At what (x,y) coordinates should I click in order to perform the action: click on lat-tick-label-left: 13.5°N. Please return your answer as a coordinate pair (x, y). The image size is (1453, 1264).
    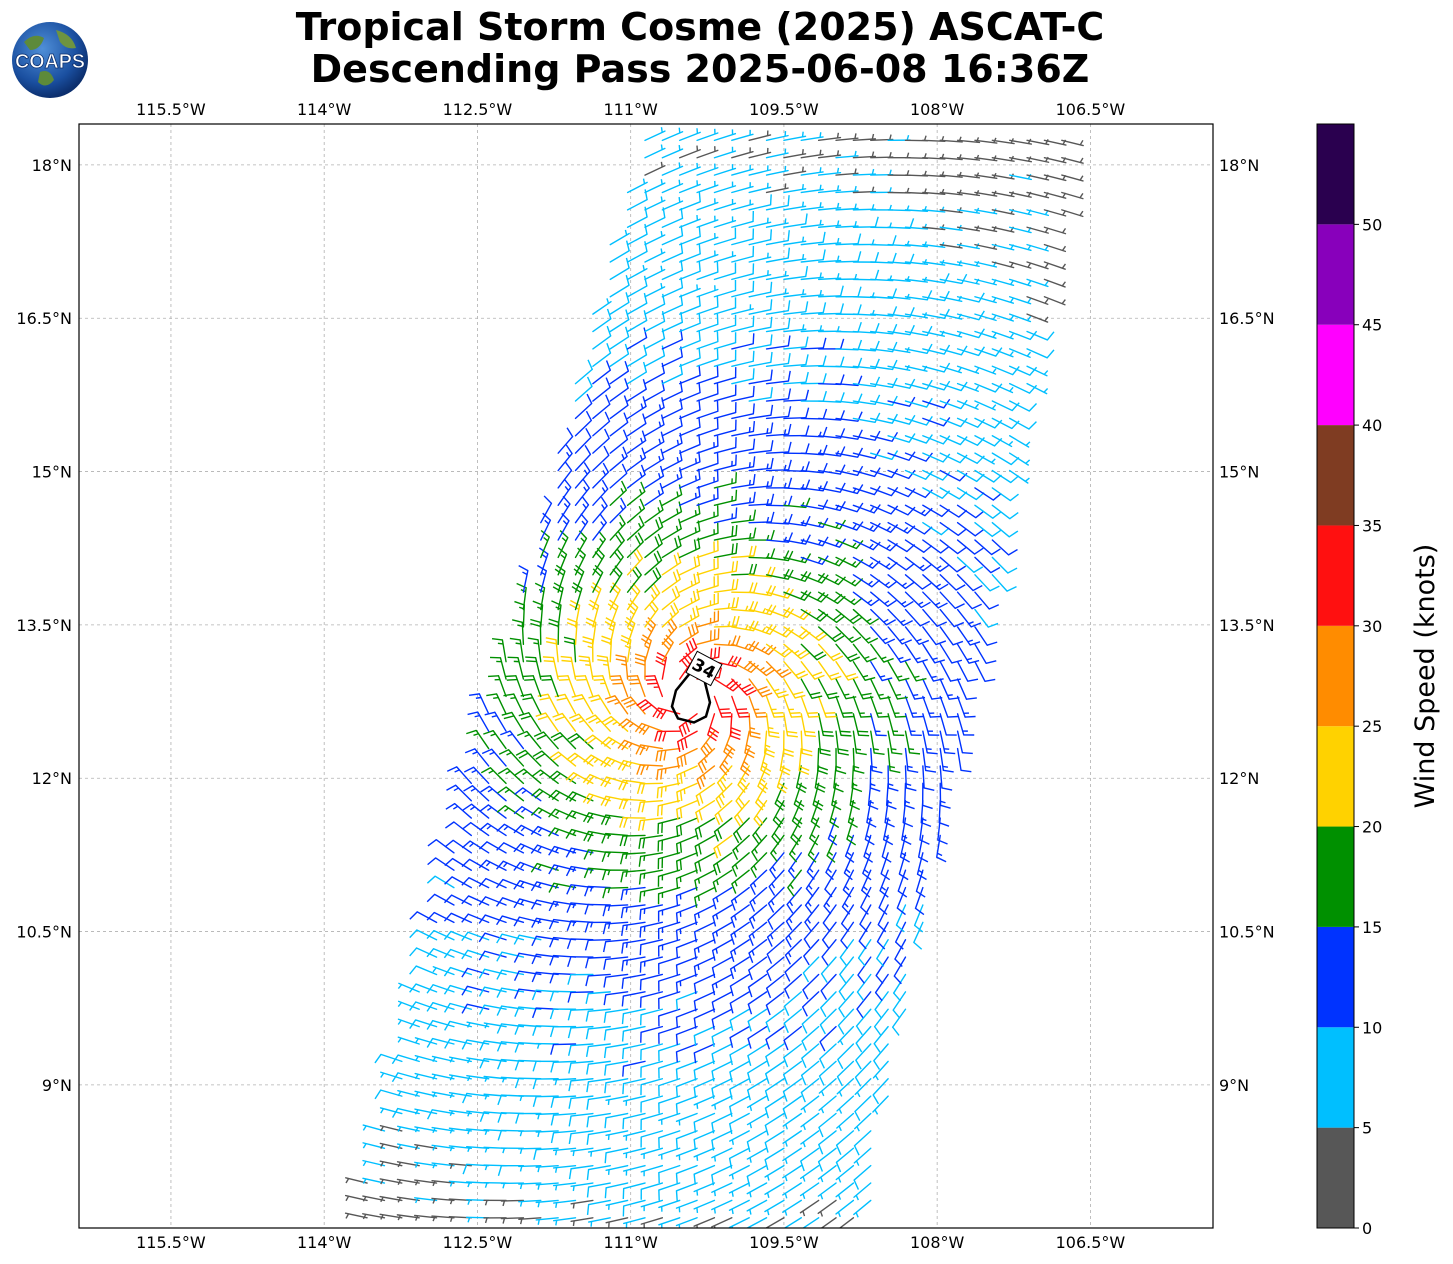
    Looking at the image, I should click on (44, 625).